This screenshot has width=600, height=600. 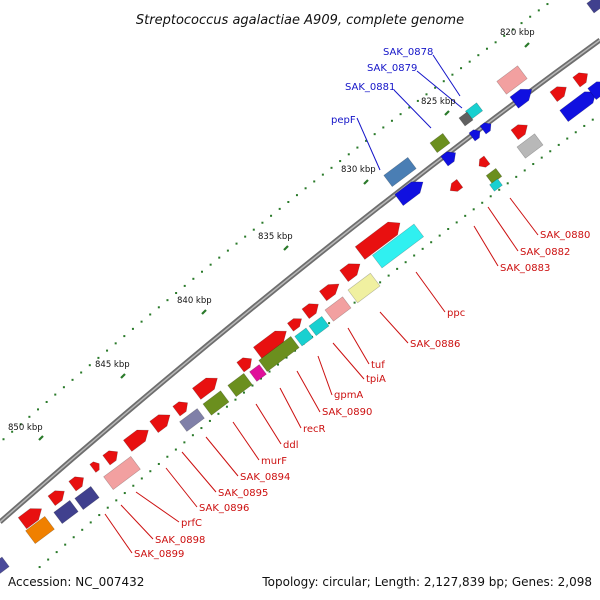 I want to click on gene-label: SAK_0886, so click(x=435, y=344).